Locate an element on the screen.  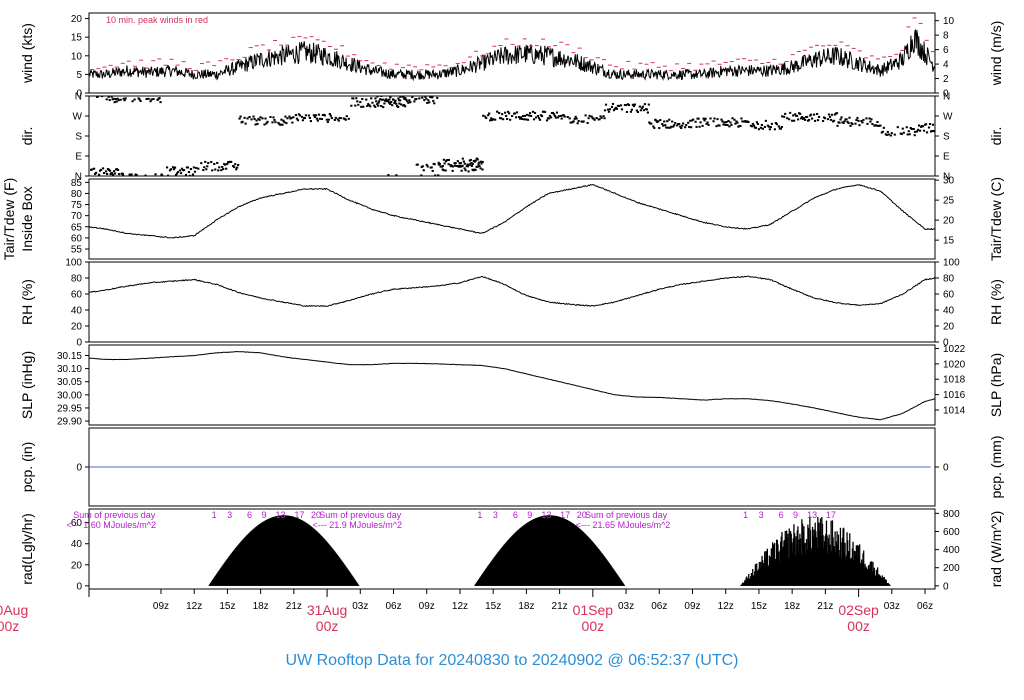
wind-series-line is located at coordinates (512, 55).